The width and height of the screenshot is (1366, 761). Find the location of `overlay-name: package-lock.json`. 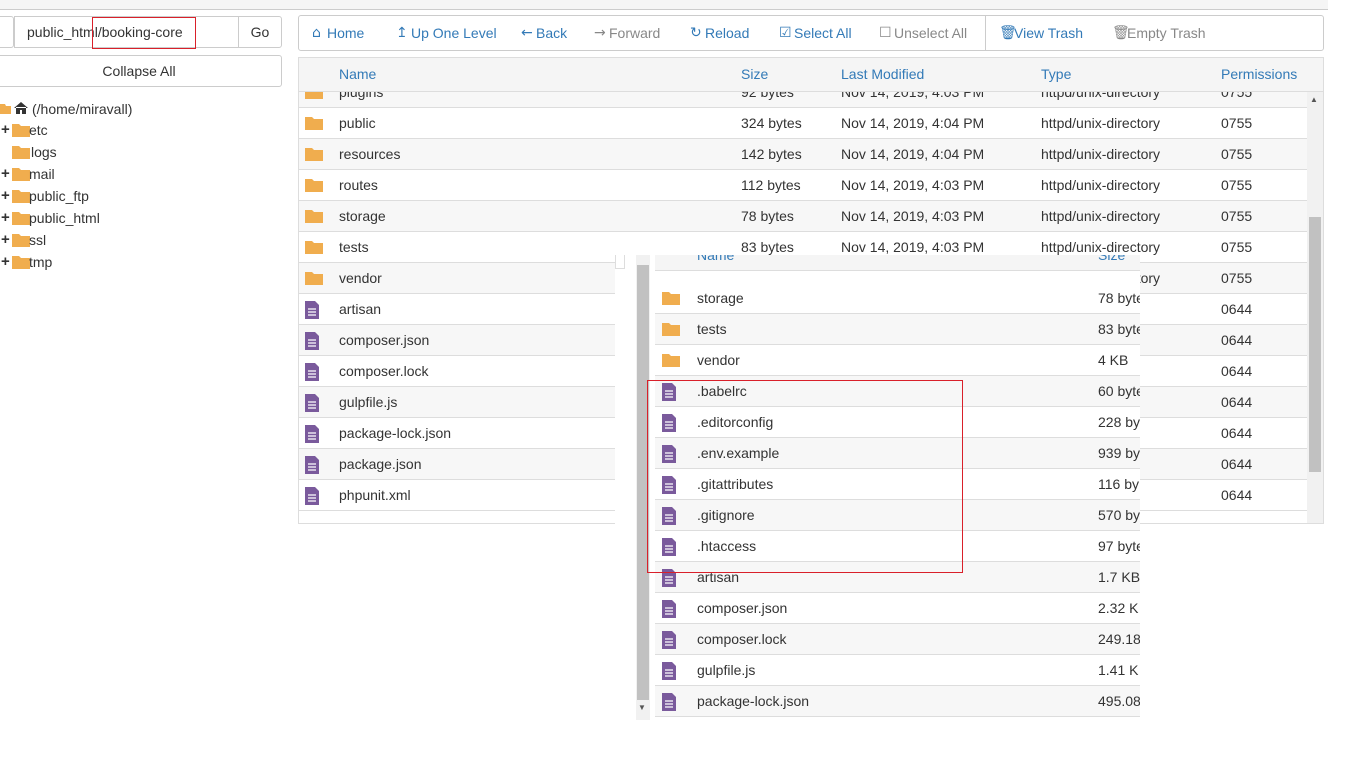

overlay-name: package-lock.json is located at coordinates (753, 700).